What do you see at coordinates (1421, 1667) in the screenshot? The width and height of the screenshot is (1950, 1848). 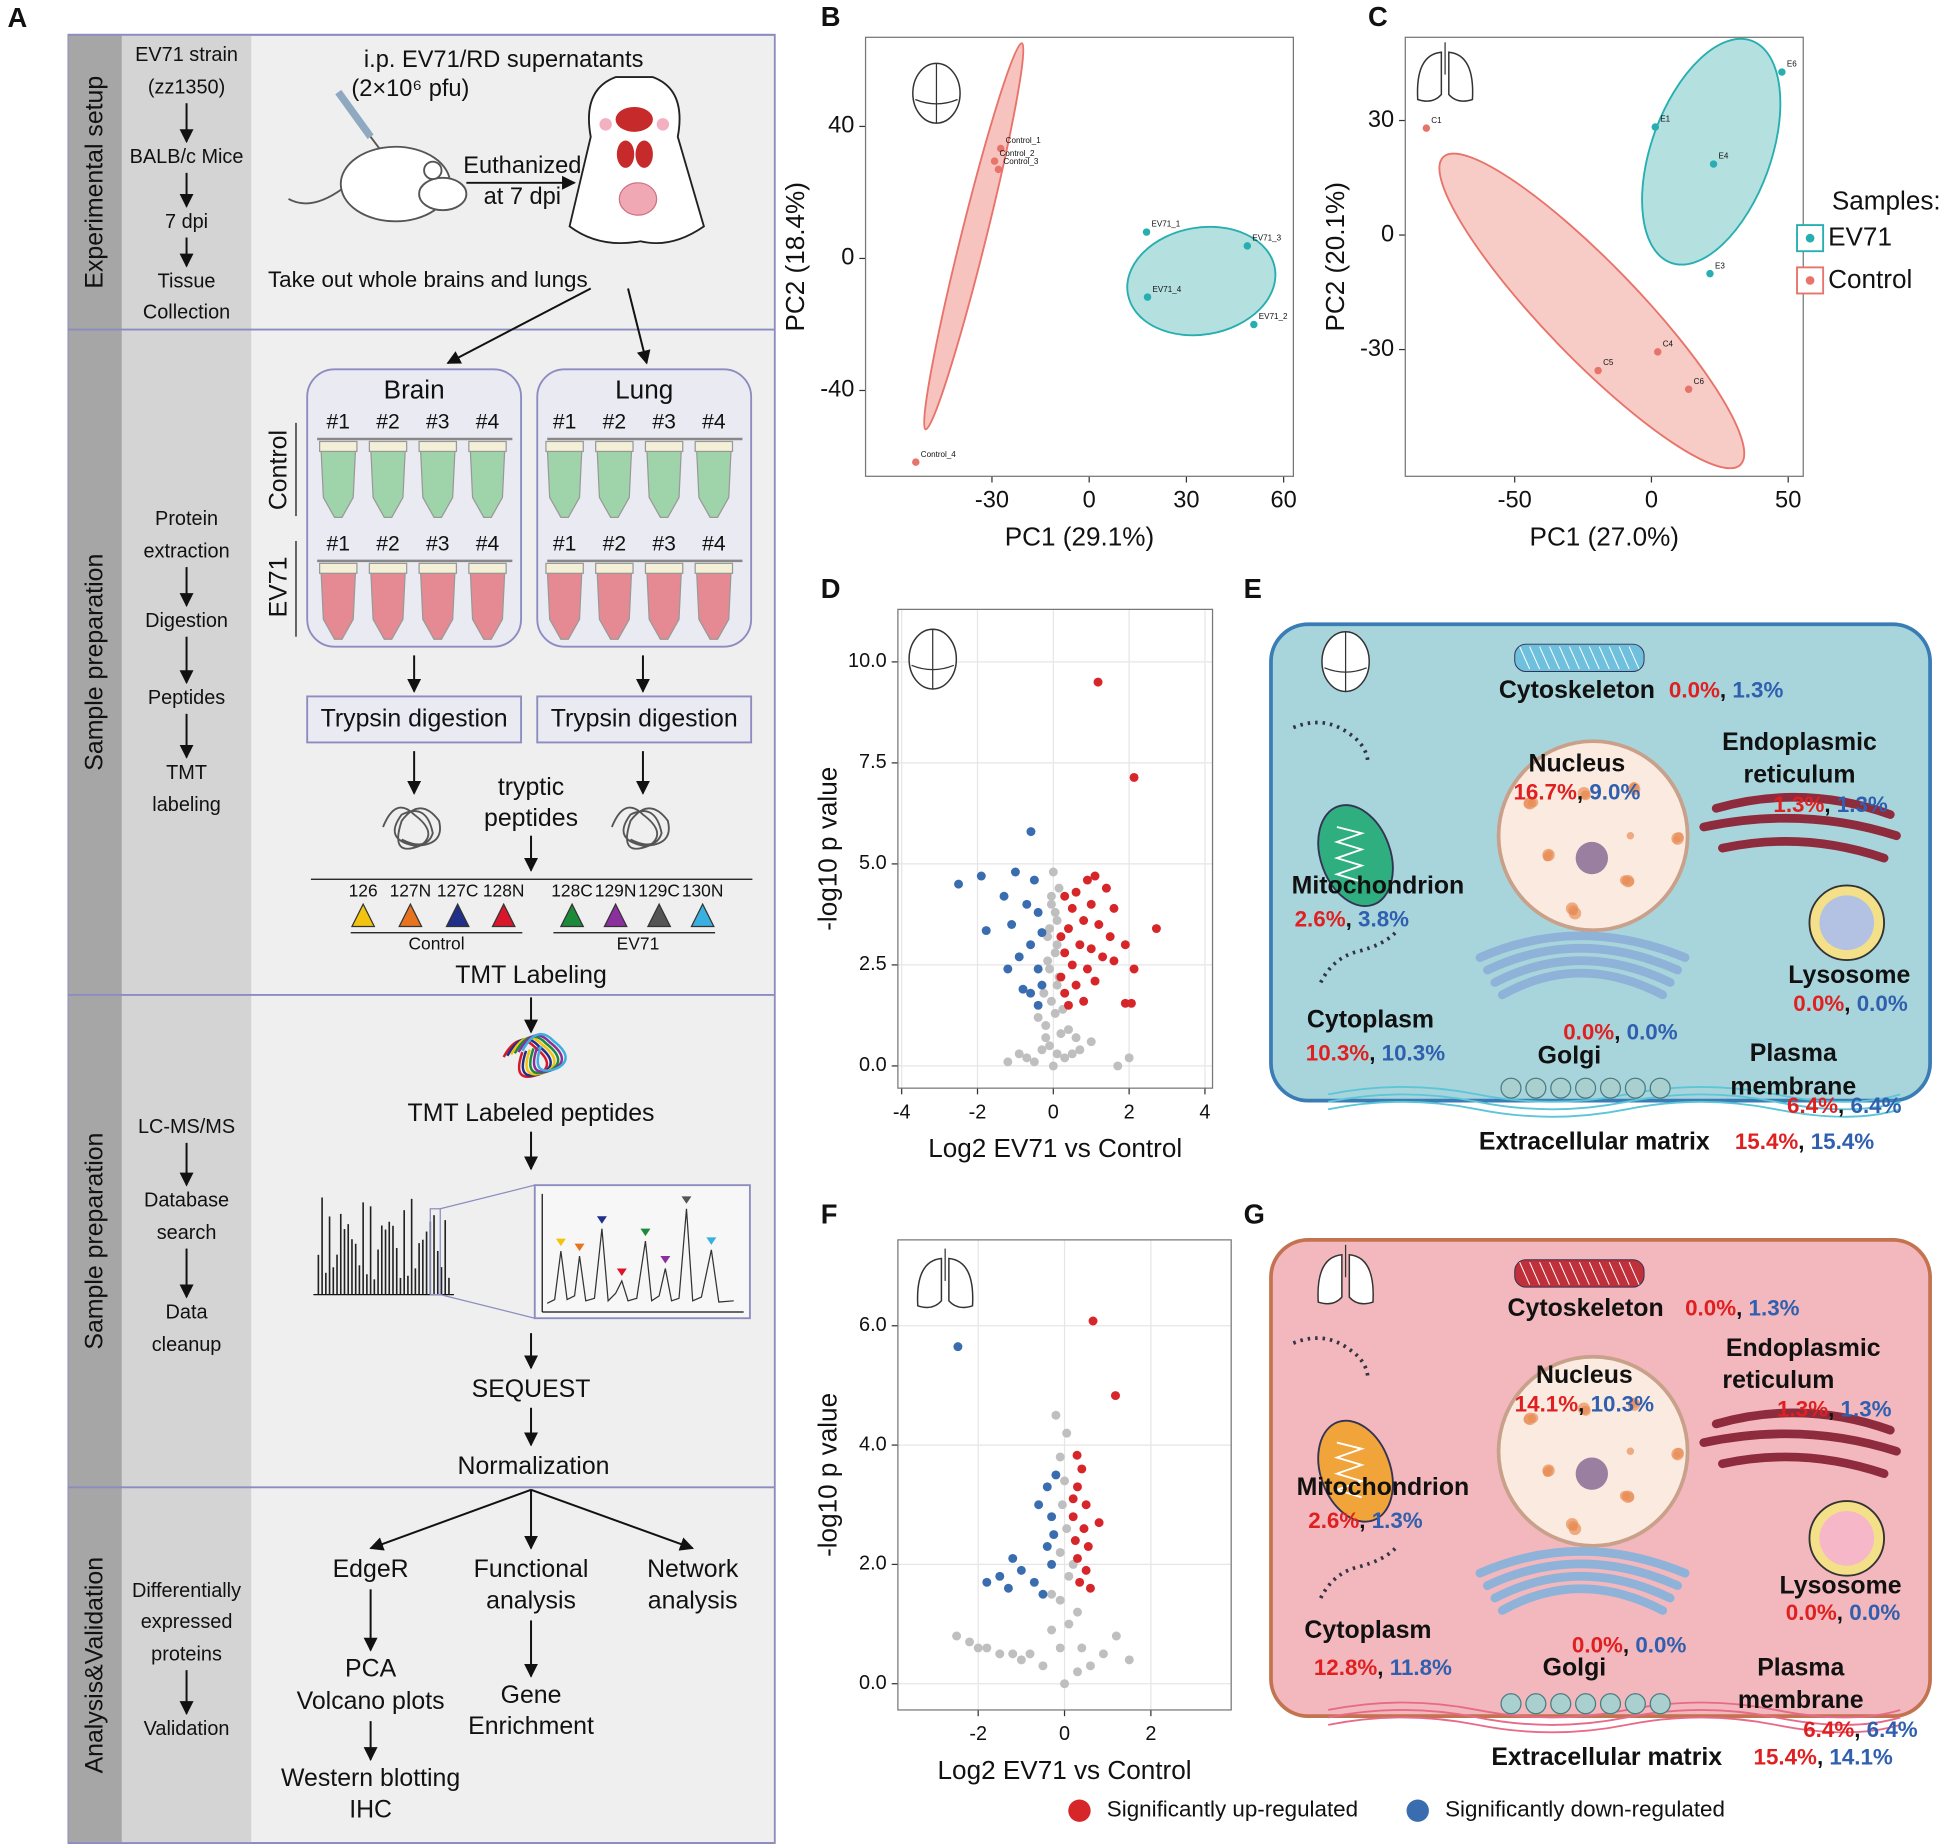 I see `down-percent: 11.8%` at bounding box center [1421, 1667].